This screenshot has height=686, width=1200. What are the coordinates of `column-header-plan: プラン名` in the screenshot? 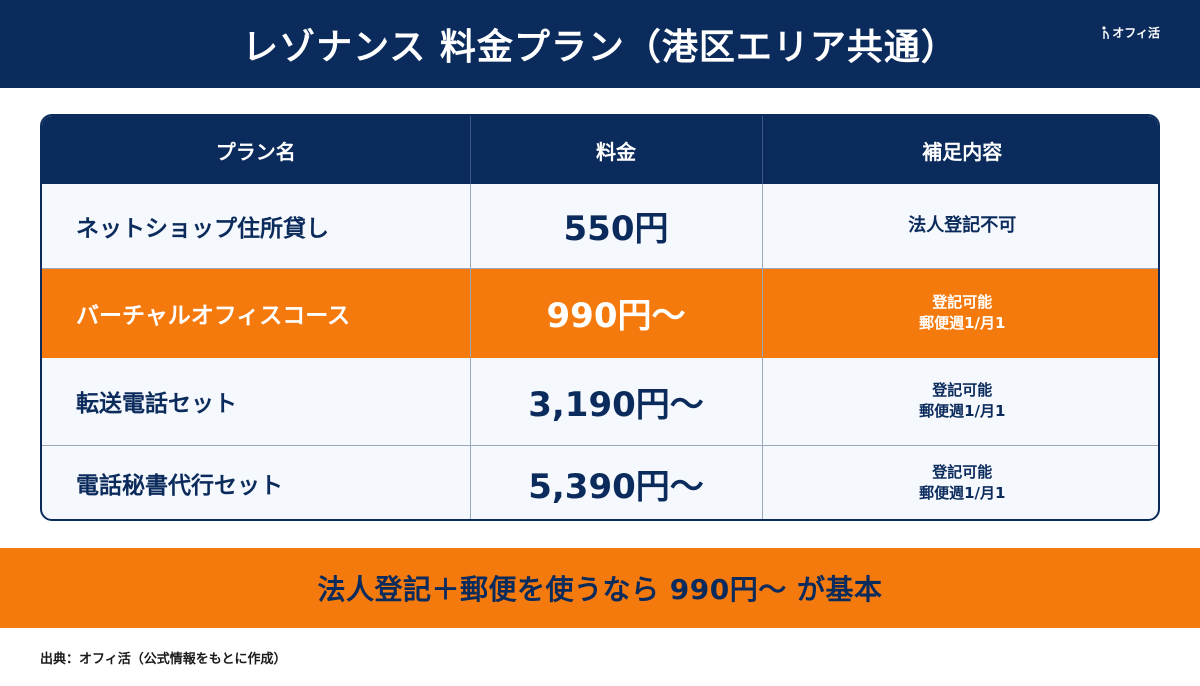 It's located at (256, 150).